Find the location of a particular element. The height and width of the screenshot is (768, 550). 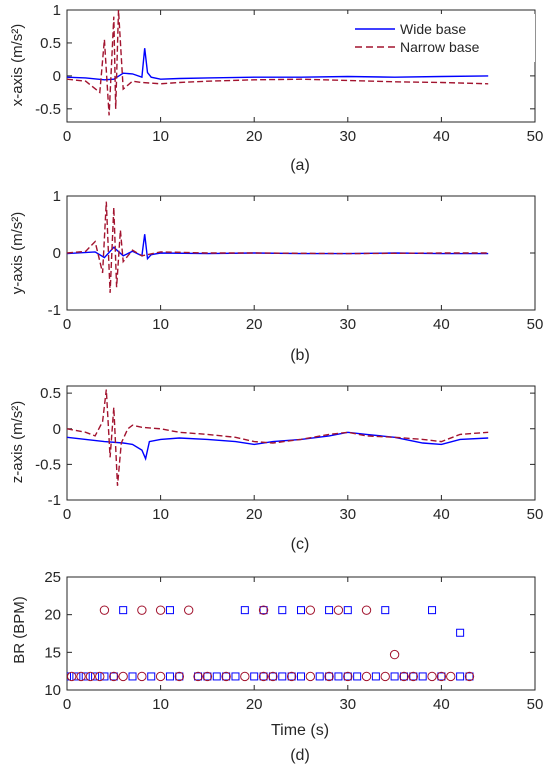

panel-d-ylabel: BR (BPM) is located at coordinates (19, 630).